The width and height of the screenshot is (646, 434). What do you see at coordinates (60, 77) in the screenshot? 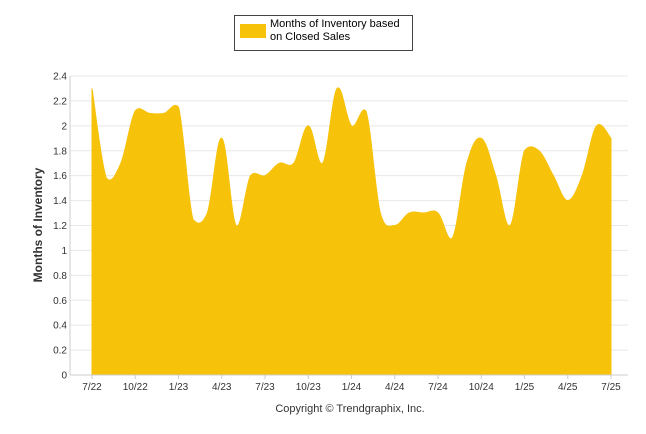
I see `y-tick-label: 2.4` at bounding box center [60, 77].